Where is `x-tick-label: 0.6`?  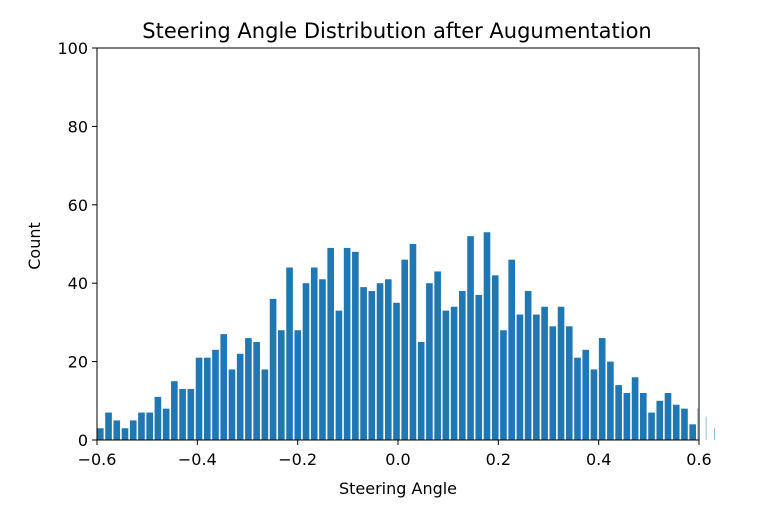
x-tick-label: 0.6 is located at coordinates (698, 459).